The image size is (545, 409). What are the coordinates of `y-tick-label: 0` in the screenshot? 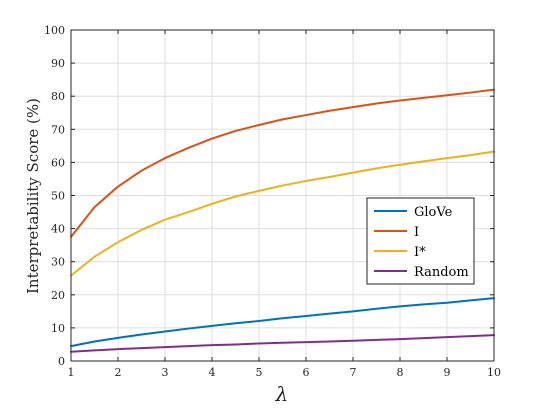 It's located at (61, 361).